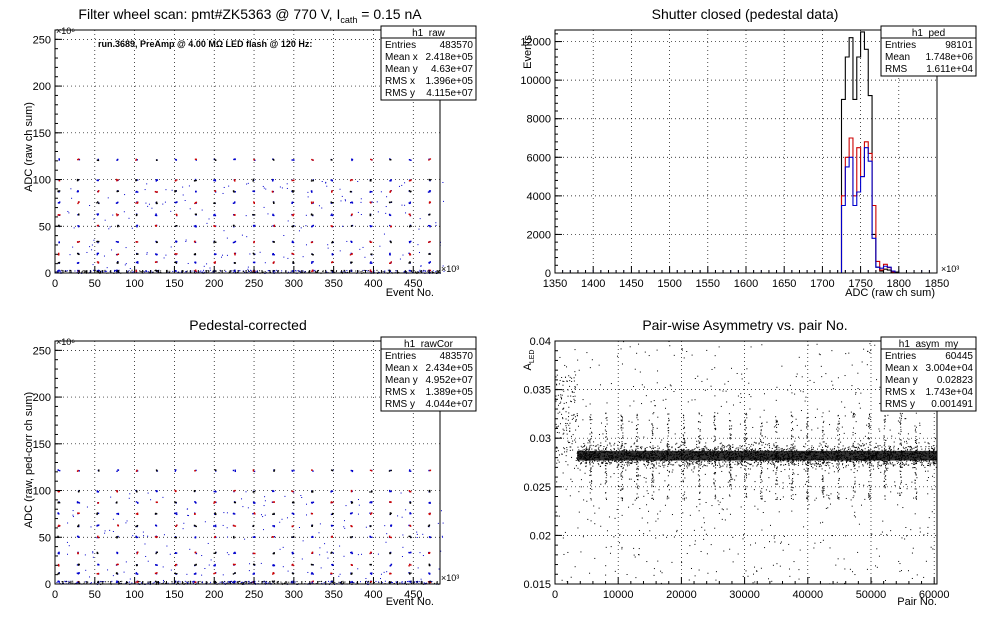 The image size is (996, 622). What do you see at coordinates (401, 57) in the screenshot?
I see `stats-label: Mean x` at bounding box center [401, 57].